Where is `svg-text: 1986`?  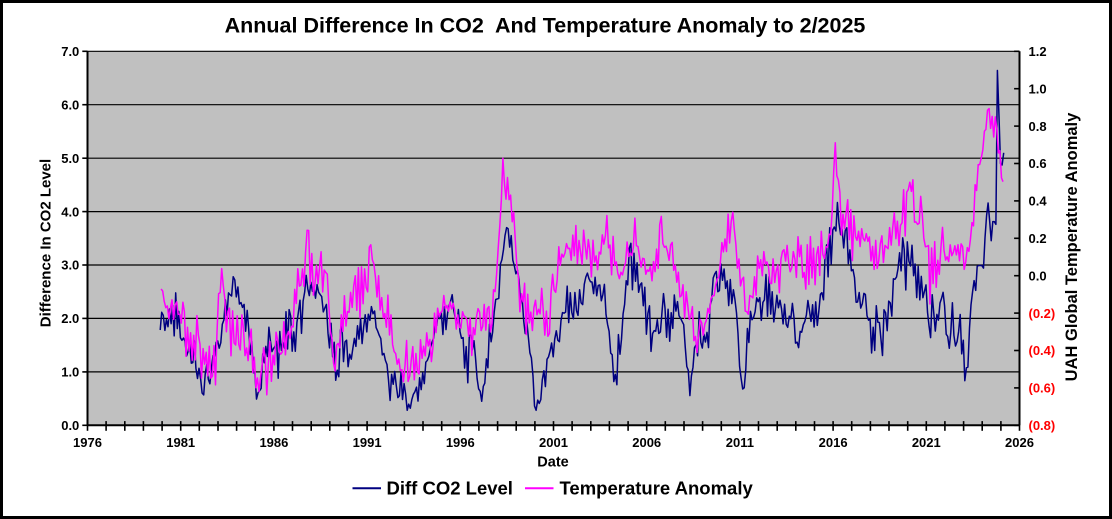 svg-text: 1986 is located at coordinates (273, 442).